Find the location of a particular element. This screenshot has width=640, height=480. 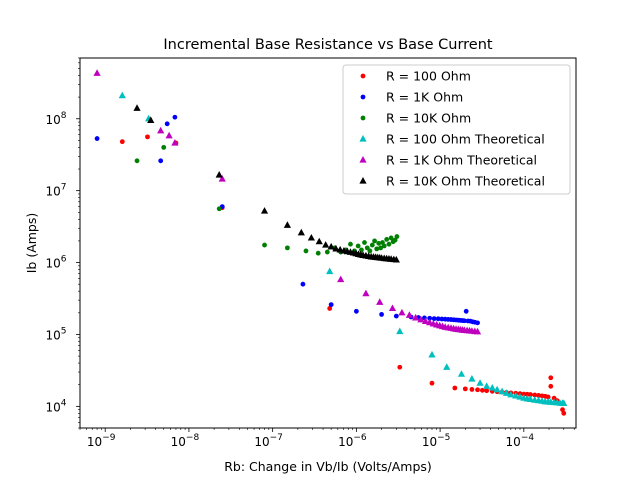

x-tick-label: 10⁻⁵ is located at coordinates (436, 441).